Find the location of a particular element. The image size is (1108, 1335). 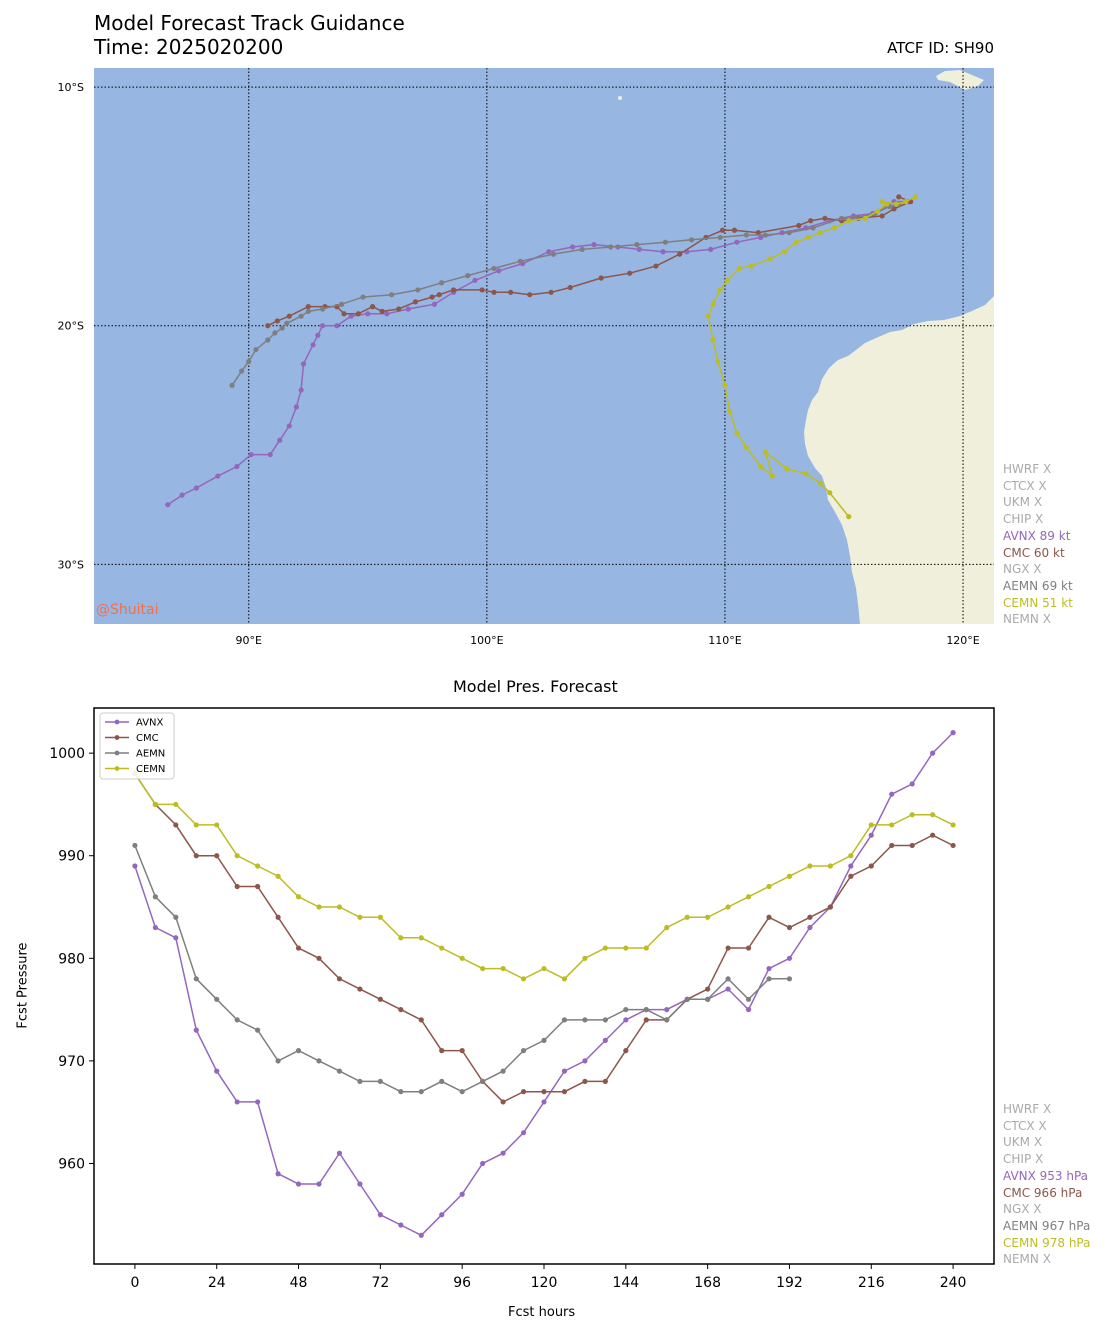

x-tick-label: 120 is located at coordinates (544, 1283).